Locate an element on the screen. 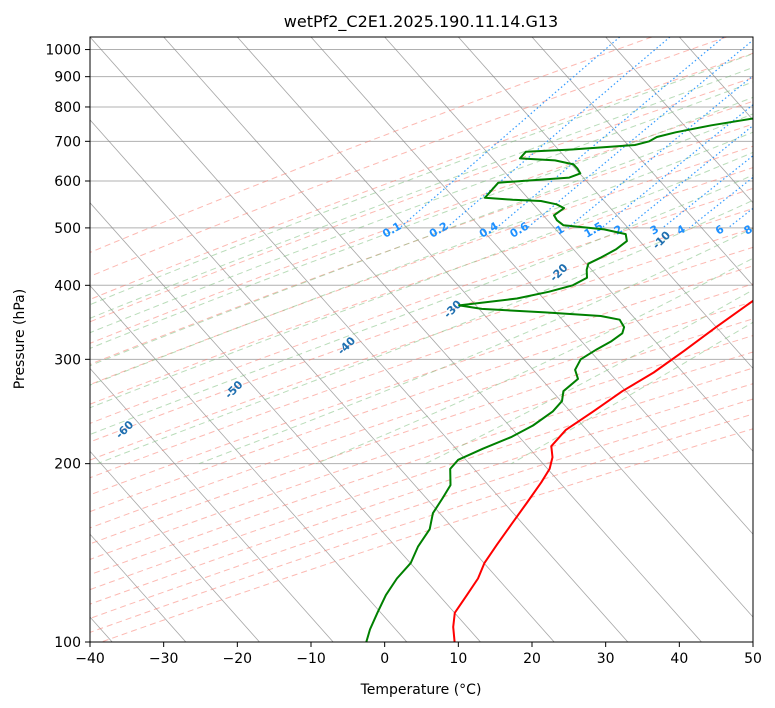 Image resolution: width=775 pixels, height=708 pixels. x-tick-label: 40 is located at coordinates (679, 659).